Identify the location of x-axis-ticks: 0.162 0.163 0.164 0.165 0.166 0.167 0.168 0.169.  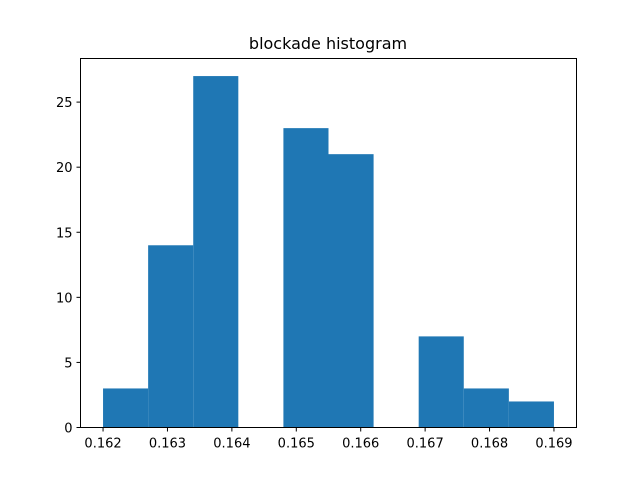
(328, 439).